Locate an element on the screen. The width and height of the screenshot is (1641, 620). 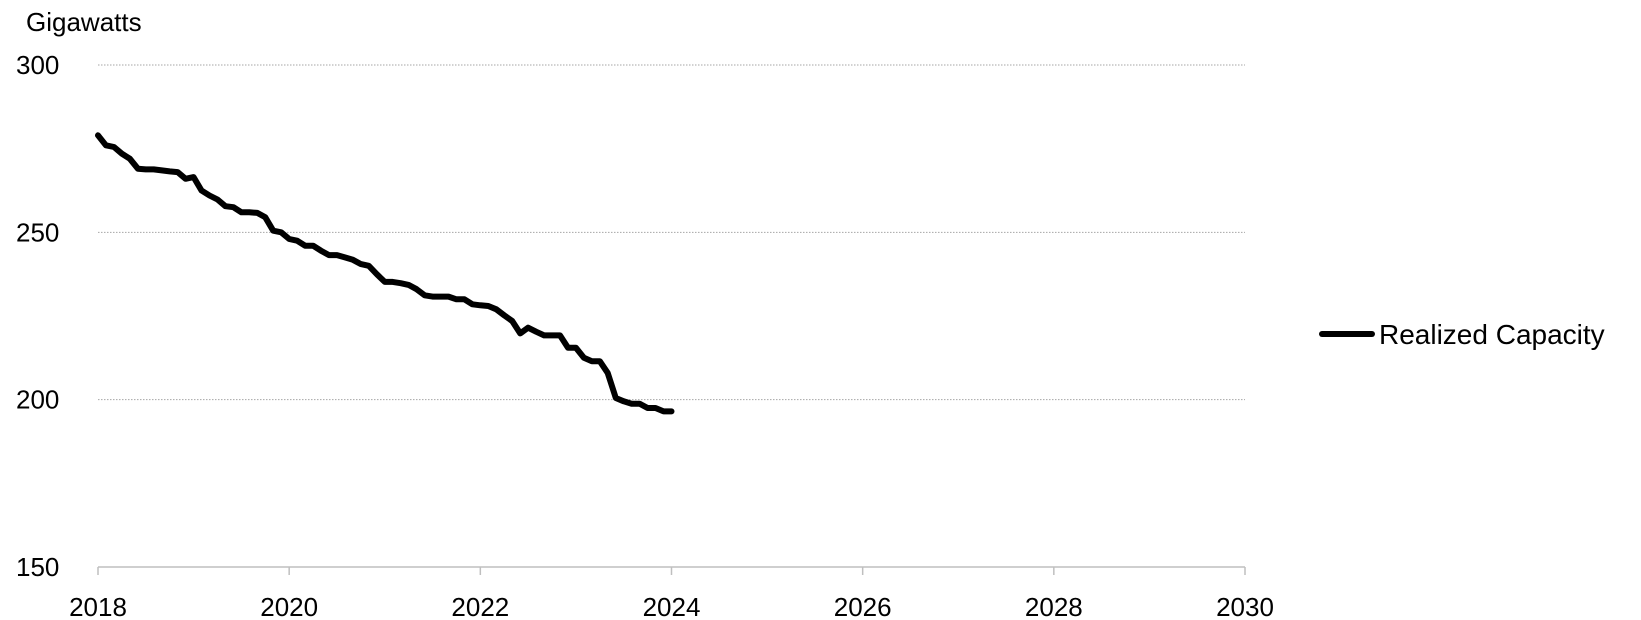
y-axis-unit-label: Gigawatts is located at coordinates (84, 22).